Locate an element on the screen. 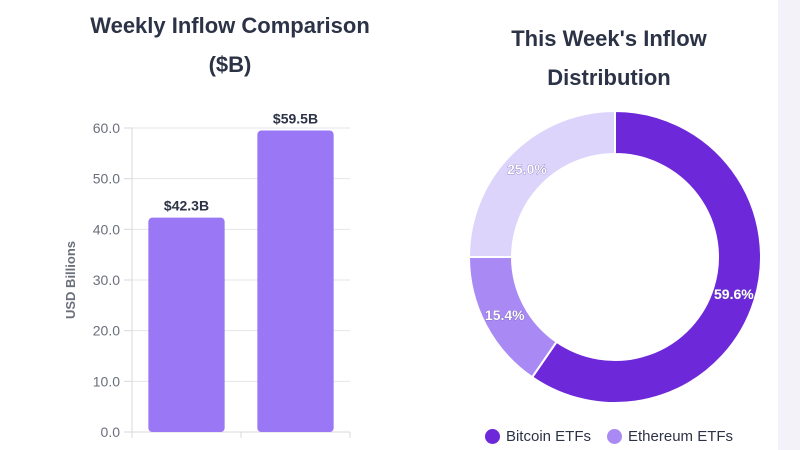 This screenshot has height=450, width=800. bar-data-label: $42.3B is located at coordinates (186, 206).